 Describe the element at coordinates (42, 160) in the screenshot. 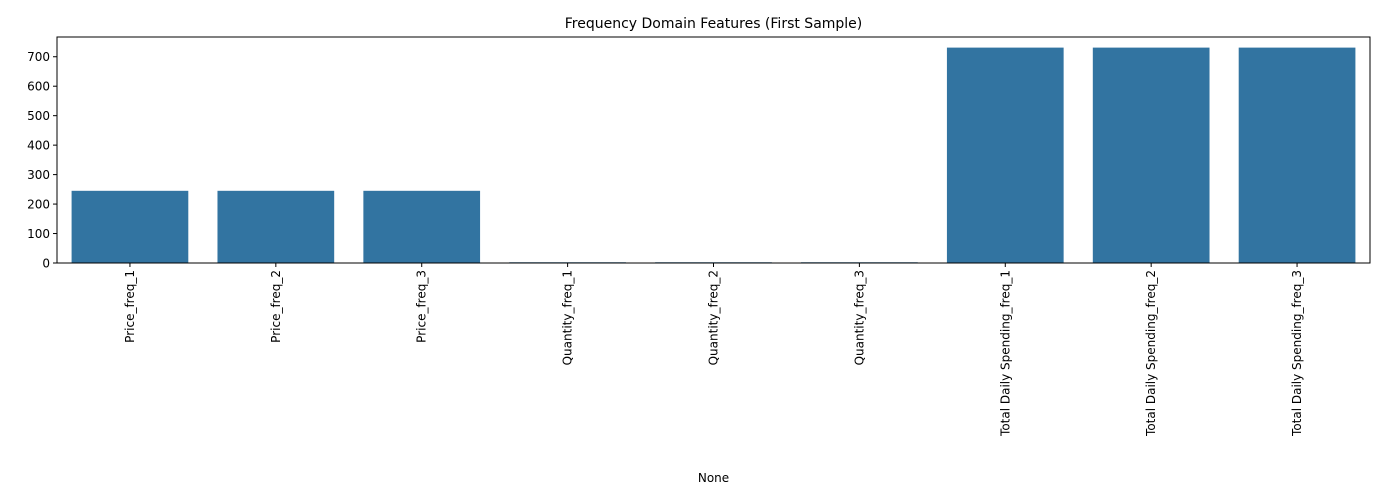

I see `y-axis: 0 100 200 300 400 500 600 700` at that location.